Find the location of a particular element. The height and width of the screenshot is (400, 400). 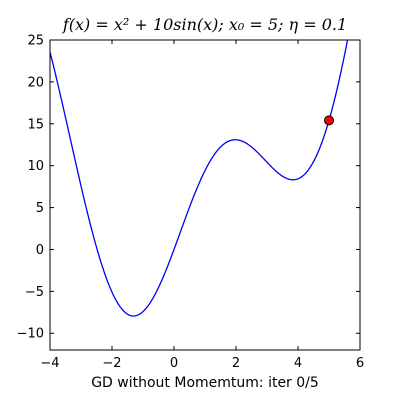

y-tick-label: 10 is located at coordinates (35, 166).